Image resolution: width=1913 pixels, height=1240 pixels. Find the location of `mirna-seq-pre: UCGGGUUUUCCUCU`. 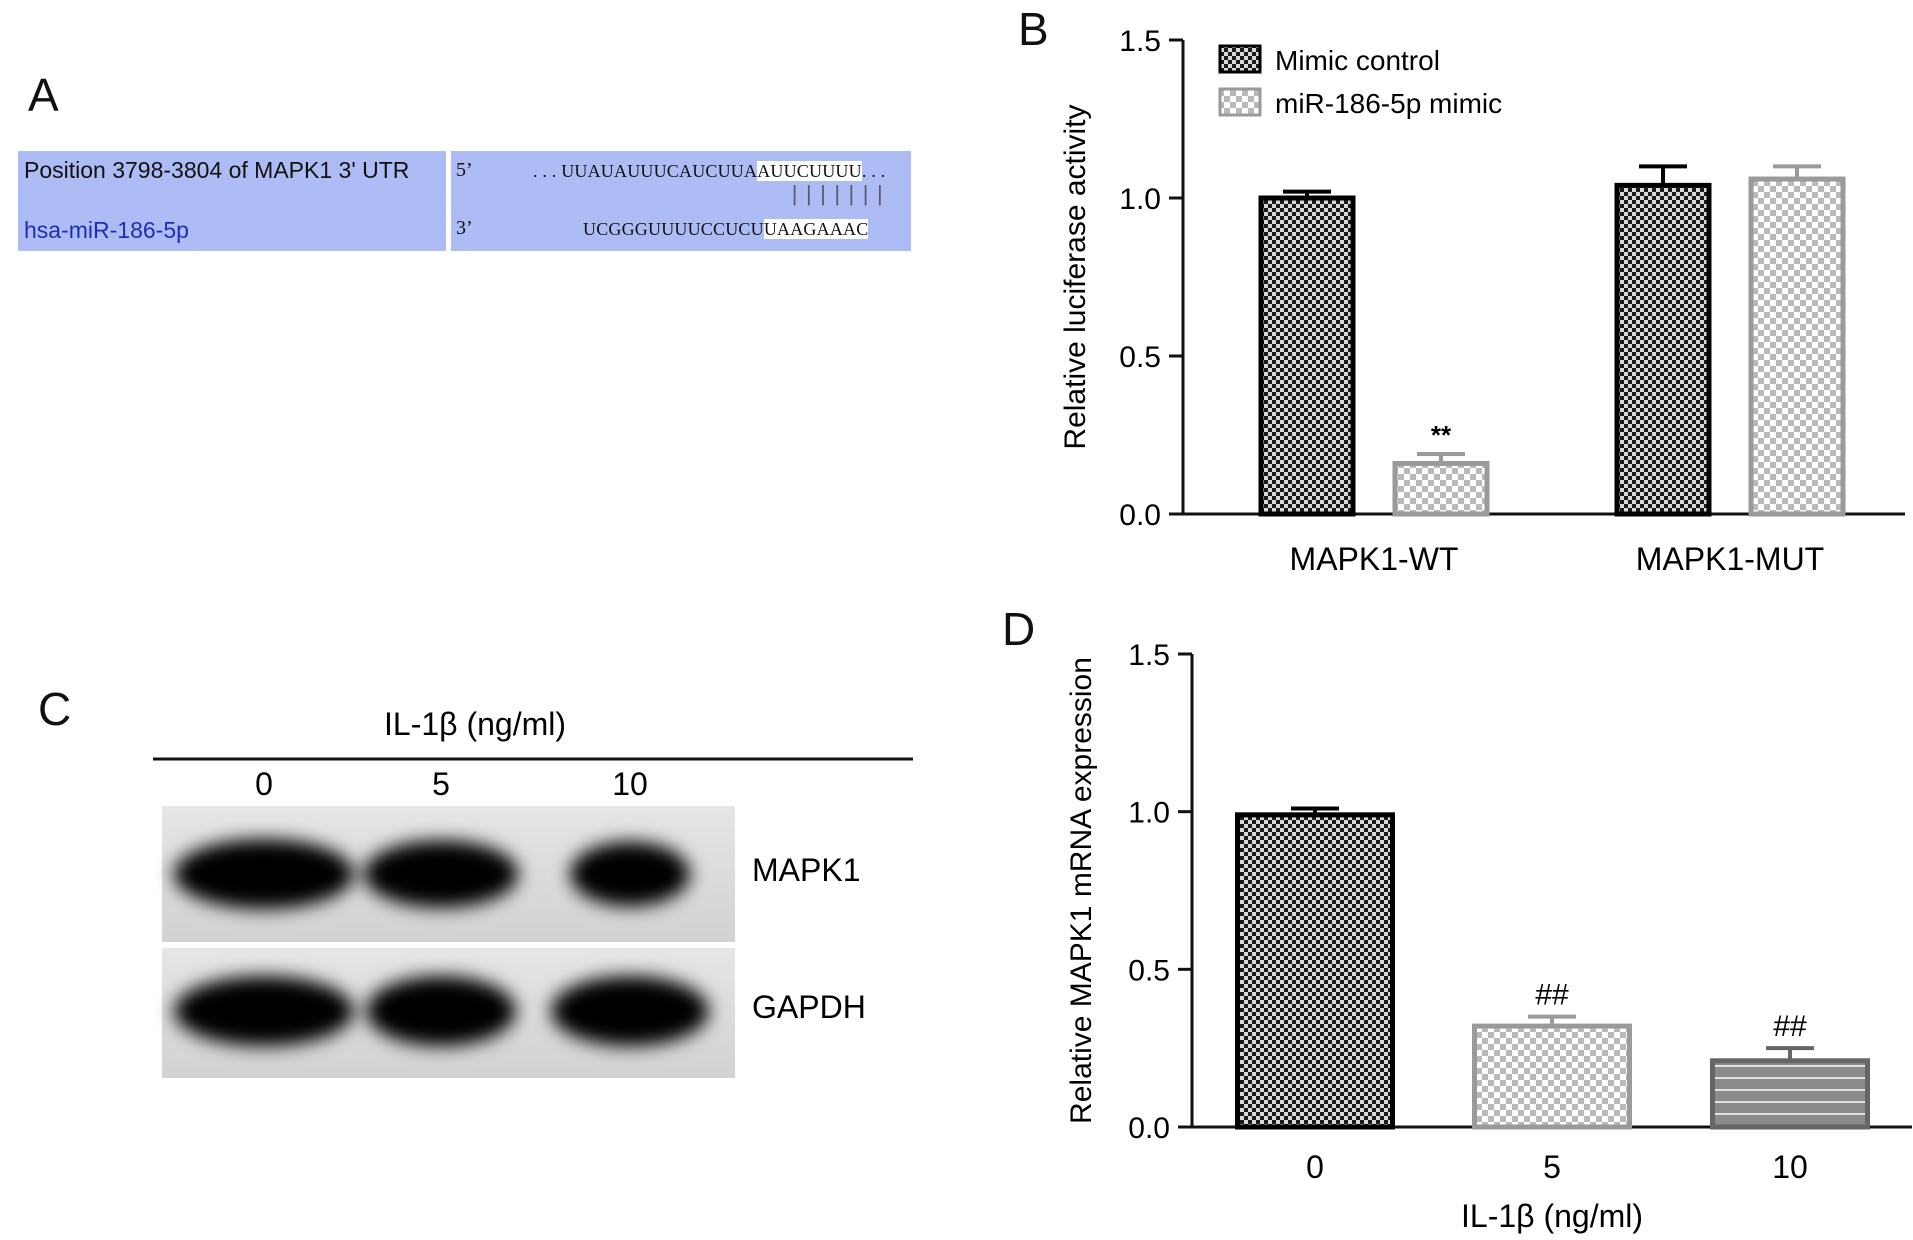

mirna-seq-pre: UCGGGUUUUCCUCU is located at coordinates (673, 229).